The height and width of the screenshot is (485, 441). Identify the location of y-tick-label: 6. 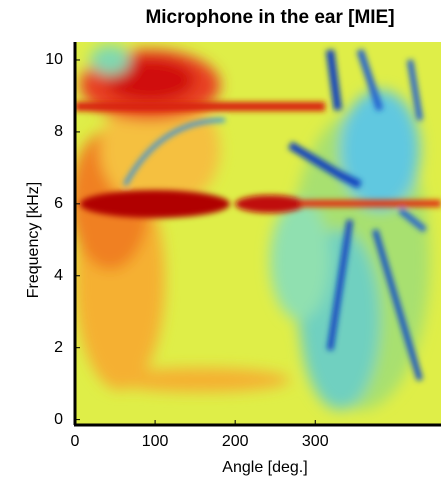
(58, 203).